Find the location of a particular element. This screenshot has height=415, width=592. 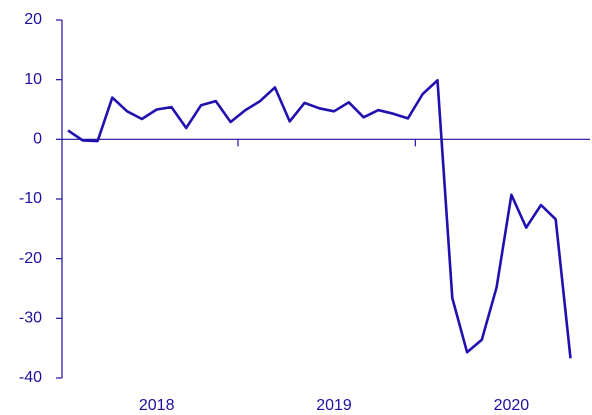

y-tick-label: -30 is located at coordinates (30, 318).